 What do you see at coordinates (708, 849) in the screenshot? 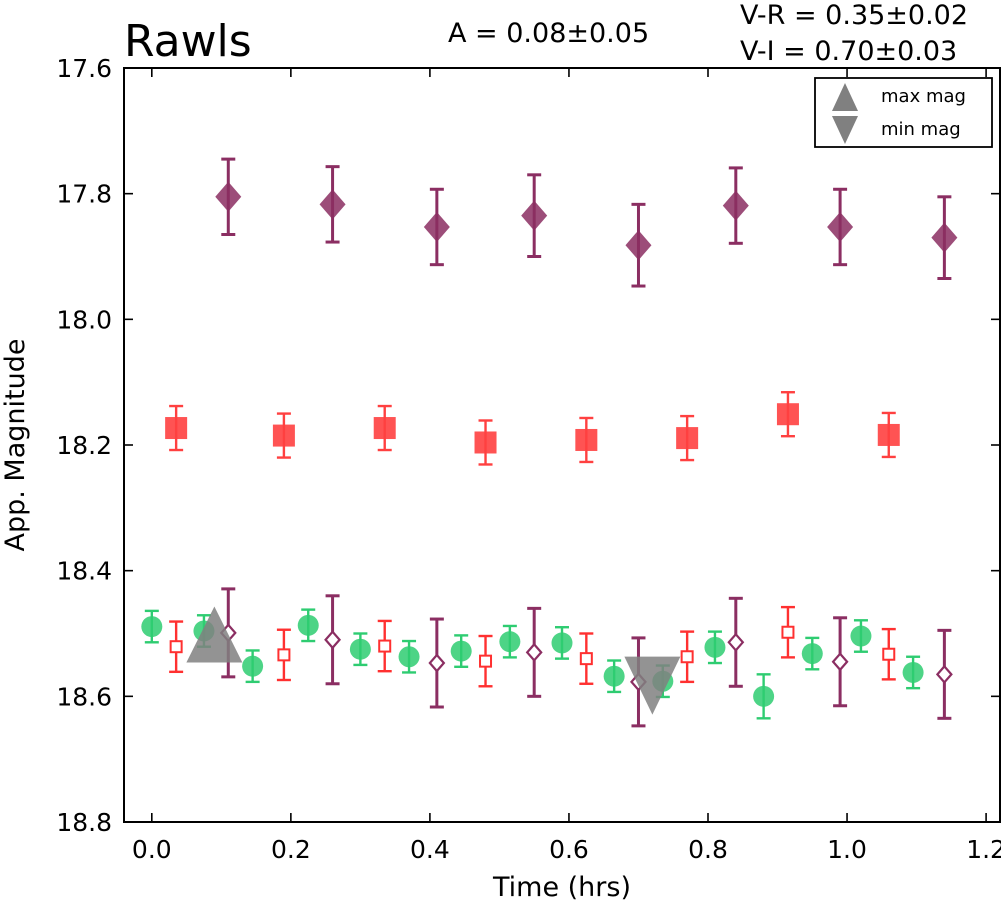
I see `x-tick-label: 0.8` at bounding box center [708, 849].